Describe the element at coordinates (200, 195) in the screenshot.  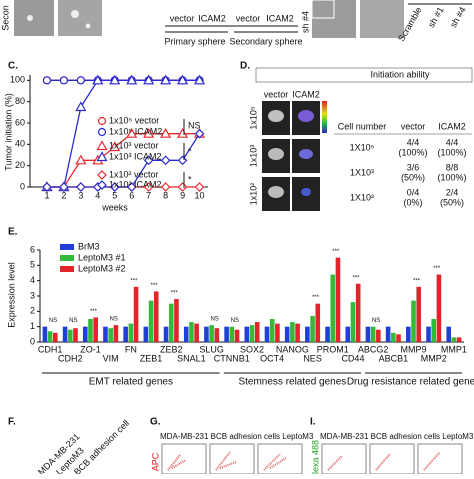
I see `x-tick-label: 10` at that location.